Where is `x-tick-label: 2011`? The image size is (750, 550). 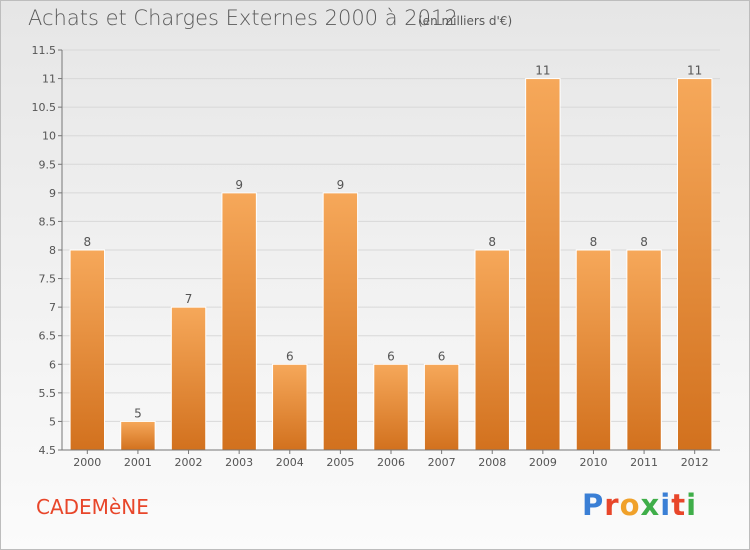
x-tick-label: 2011 is located at coordinates (644, 462).